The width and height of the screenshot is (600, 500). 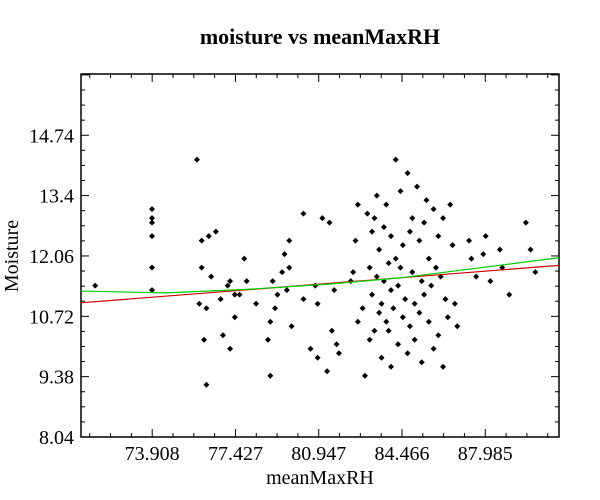 What do you see at coordinates (12, 256) in the screenshot?
I see `y-axis-label: Moisture` at bounding box center [12, 256].